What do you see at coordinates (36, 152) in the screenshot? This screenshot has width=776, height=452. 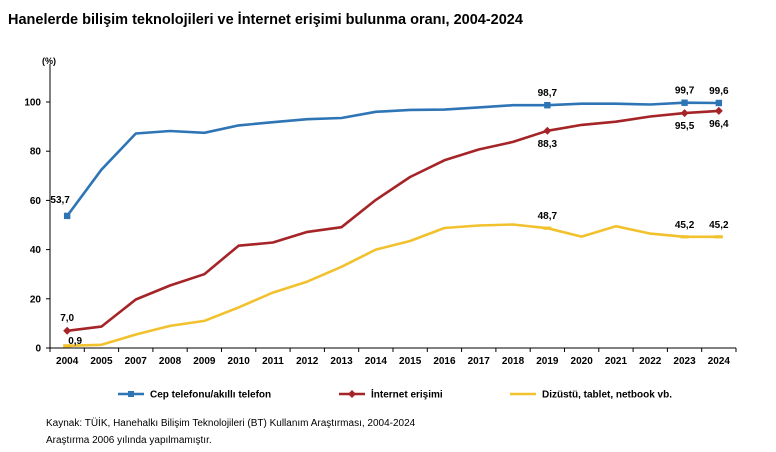 I see `y-tick-label: 80` at bounding box center [36, 152].